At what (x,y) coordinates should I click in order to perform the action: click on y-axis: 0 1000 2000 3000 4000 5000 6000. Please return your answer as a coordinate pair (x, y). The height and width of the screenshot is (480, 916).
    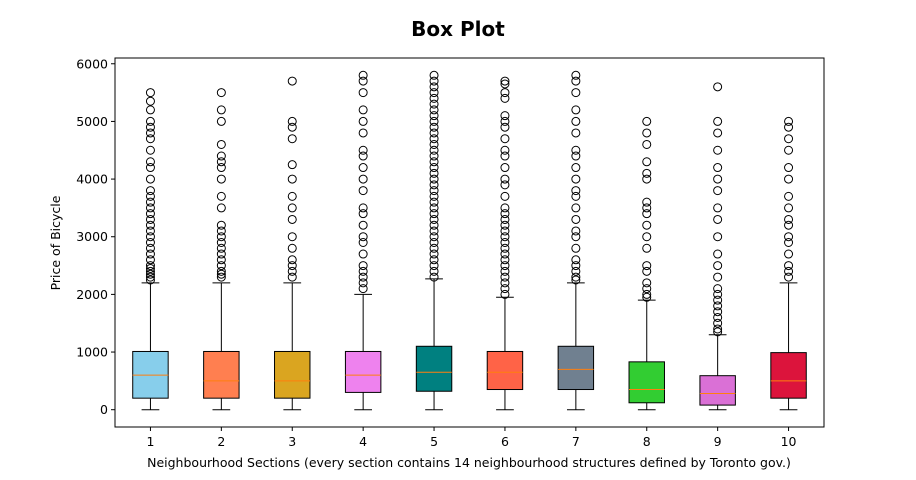
    Looking at the image, I should click on (95, 236).